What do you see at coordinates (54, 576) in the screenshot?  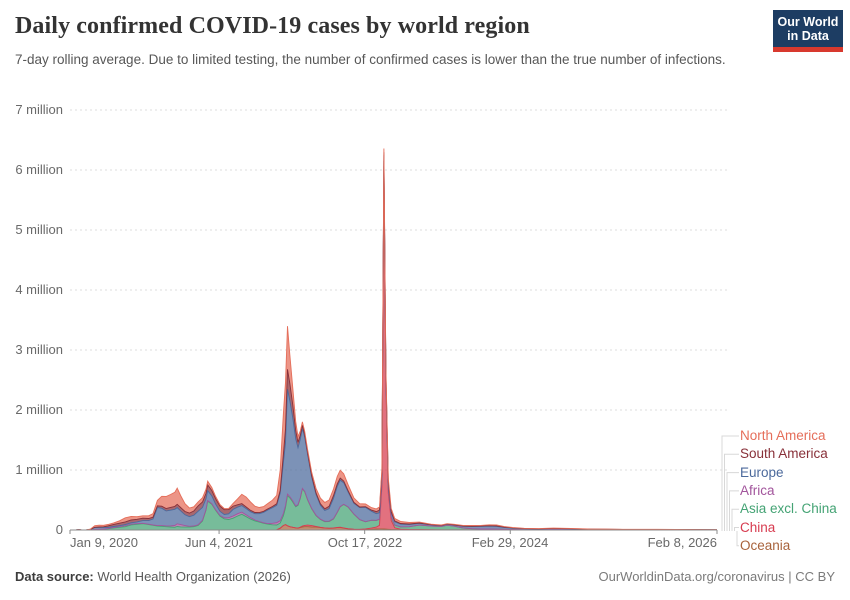 I see `data-source-label: Data source:` at bounding box center [54, 576].